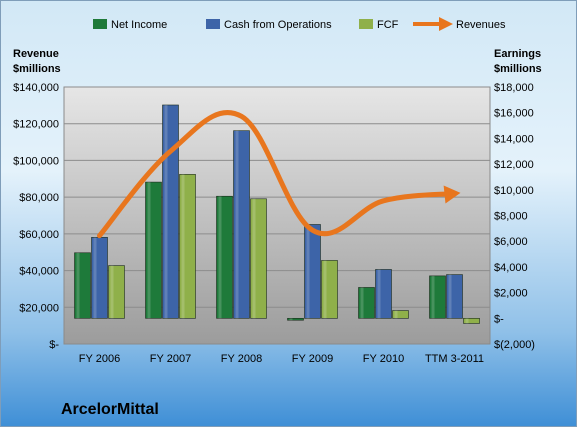 The width and height of the screenshot is (577, 428). I want to click on right-tick-label: $18,000, so click(514, 88).